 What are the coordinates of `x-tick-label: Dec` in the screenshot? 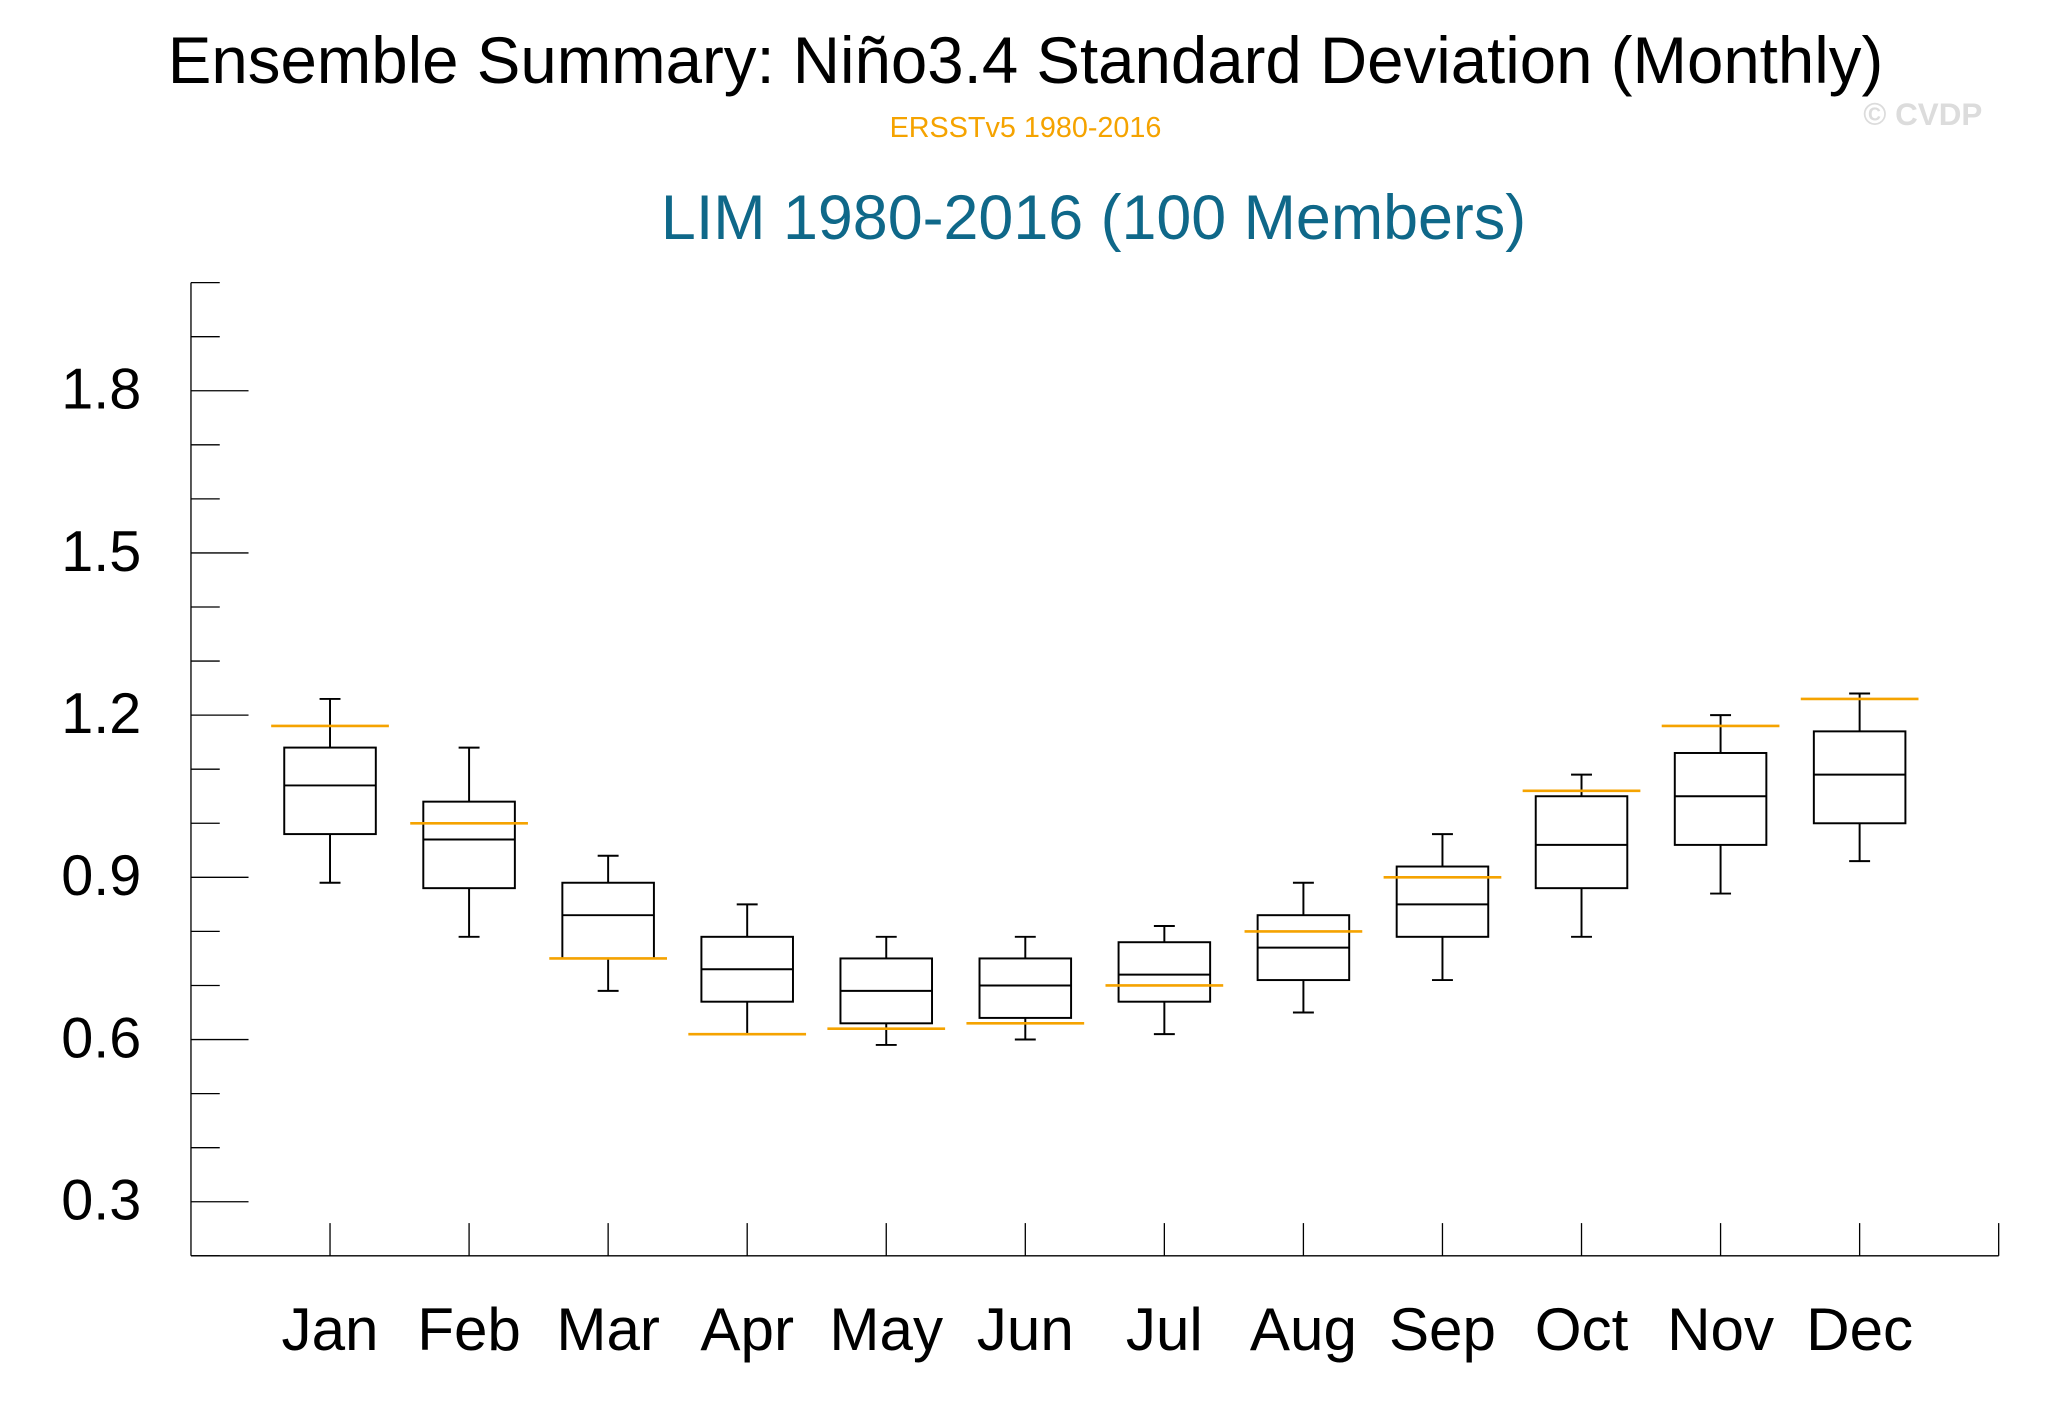 It's located at (1859, 1329).